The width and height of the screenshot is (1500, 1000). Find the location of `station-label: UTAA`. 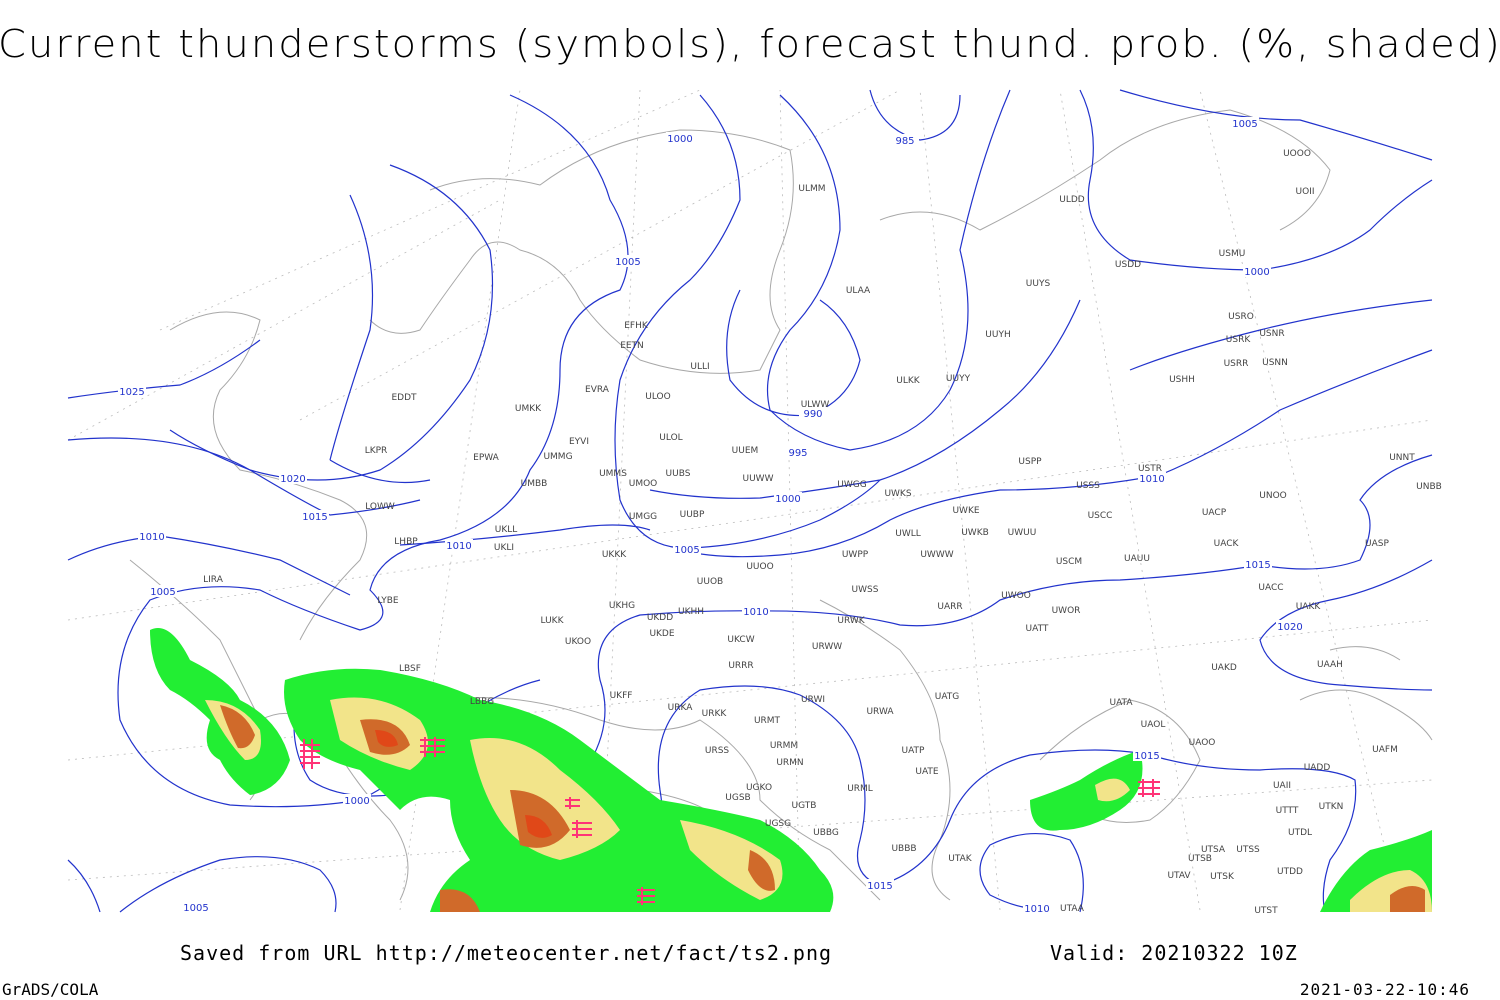

station-label: UTAA is located at coordinates (1072, 909).